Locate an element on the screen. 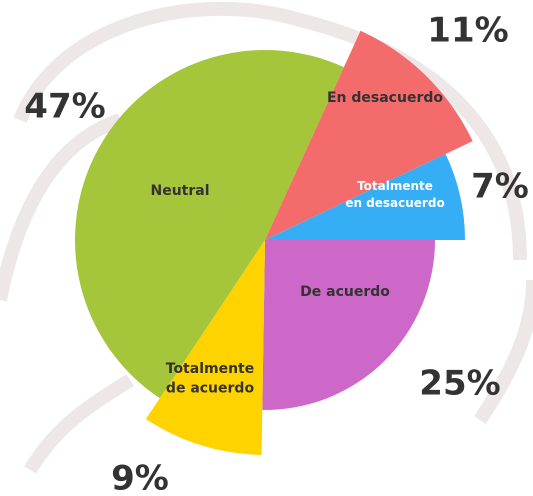 This screenshot has width=533, height=496. slice-label: En desacuerdo is located at coordinates (385, 98).